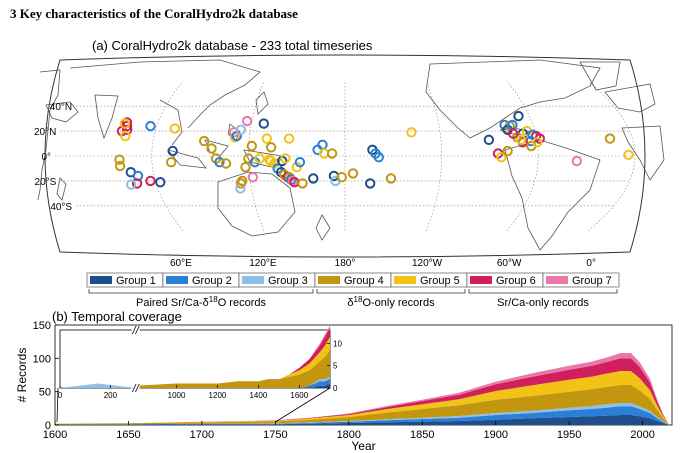 The width and height of the screenshot is (683, 453). What do you see at coordinates (391, 302) in the screenshot?
I see `legend-group-label: δ18O-only records` at bounding box center [391, 302].